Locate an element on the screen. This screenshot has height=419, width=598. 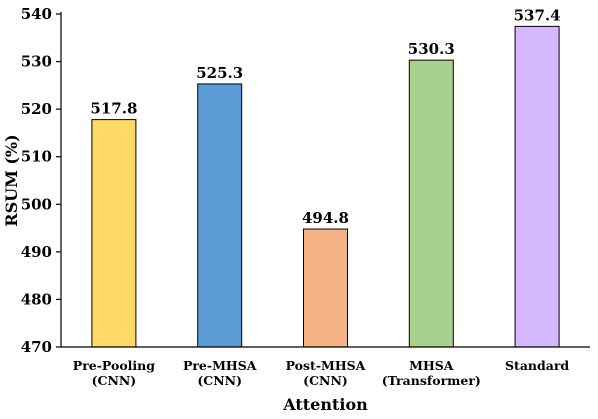
y-axis-title: RSUM (%) is located at coordinates (11, 180).